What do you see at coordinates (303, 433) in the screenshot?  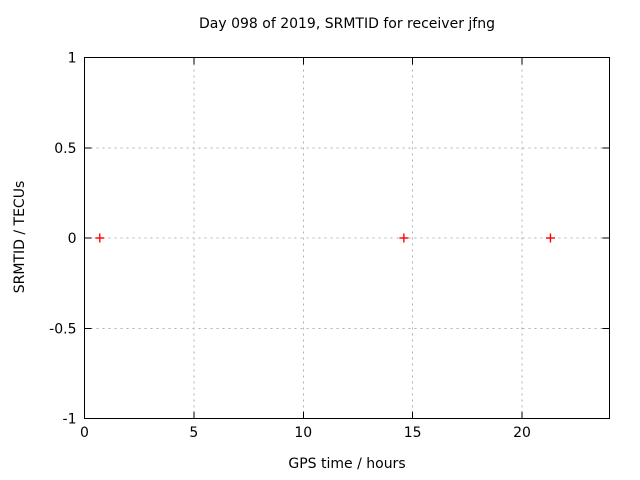 I see `x-tick-label: 10` at bounding box center [303, 433].